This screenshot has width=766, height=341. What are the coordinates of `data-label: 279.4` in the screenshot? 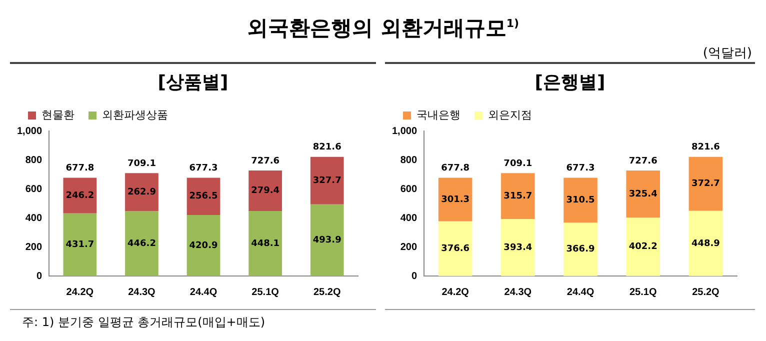 It's located at (265, 191).